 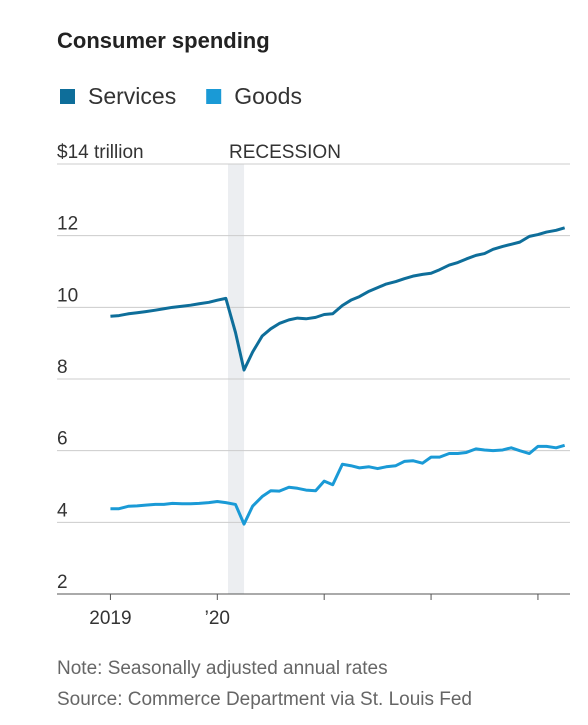 What do you see at coordinates (268, 96) in the screenshot?
I see `legend-label: Goods` at bounding box center [268, 96].